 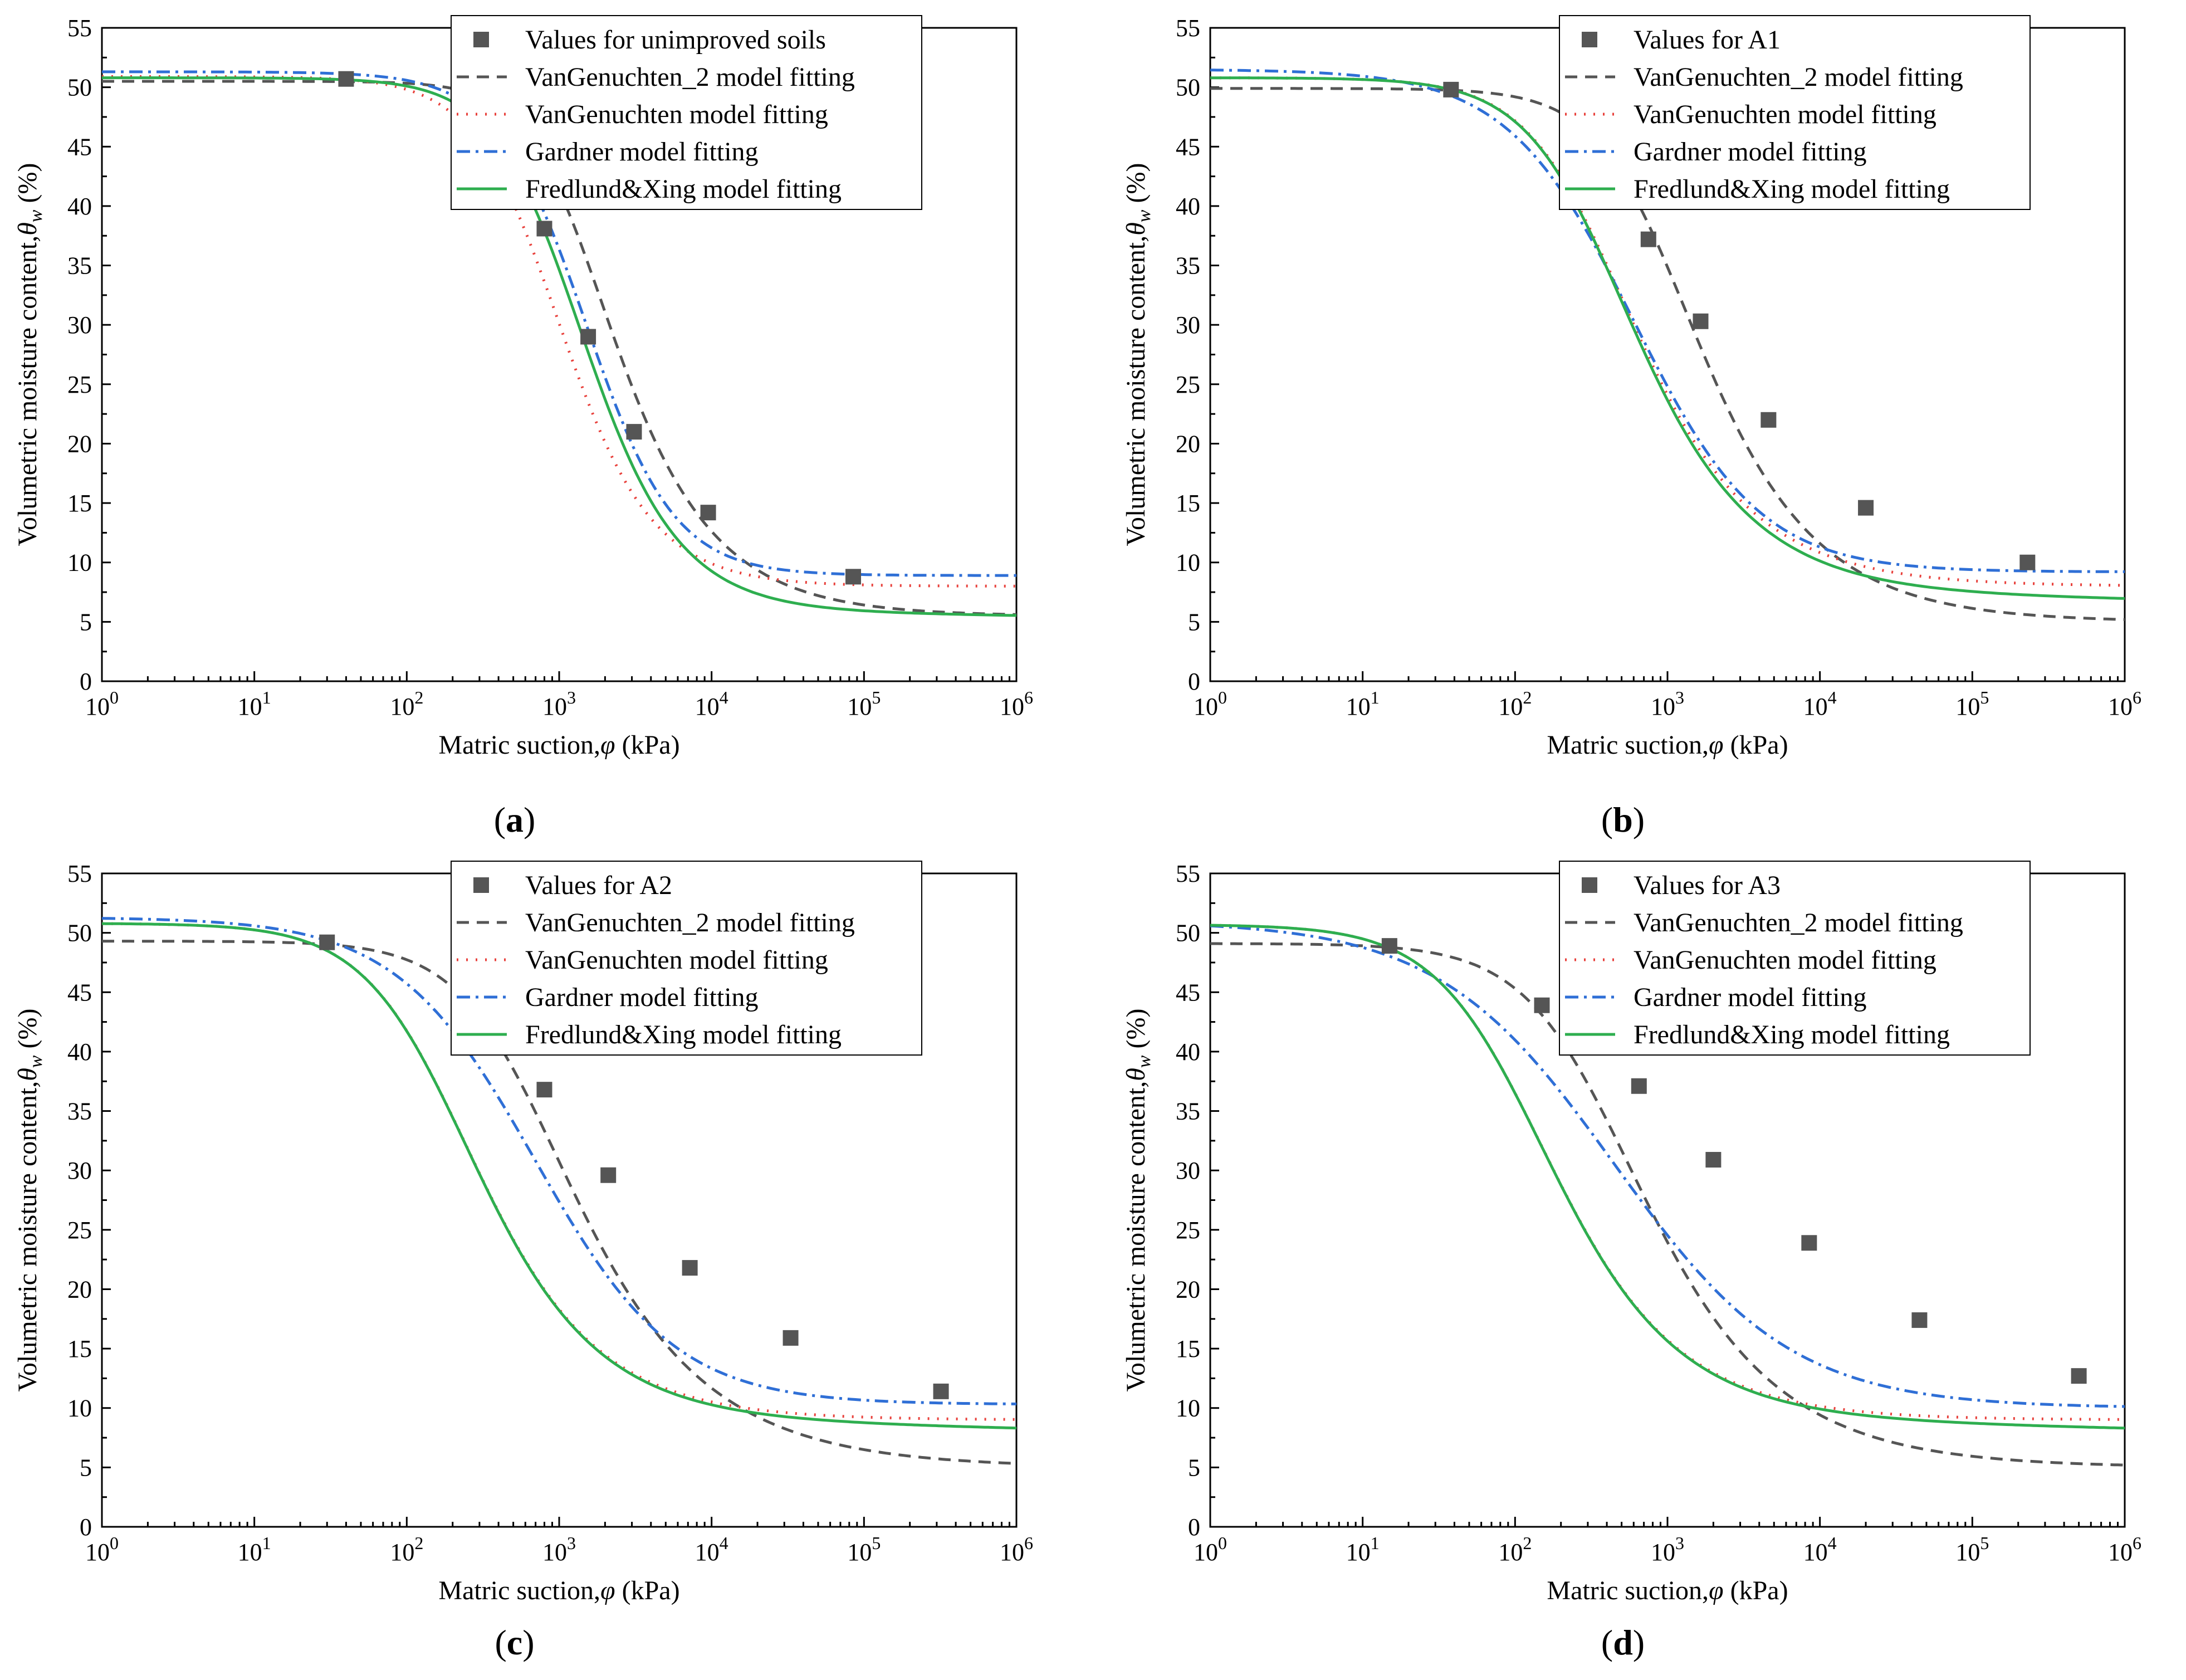 I want to click on legend-entry: Values for unimproved soils, so click(x=675, y=40).